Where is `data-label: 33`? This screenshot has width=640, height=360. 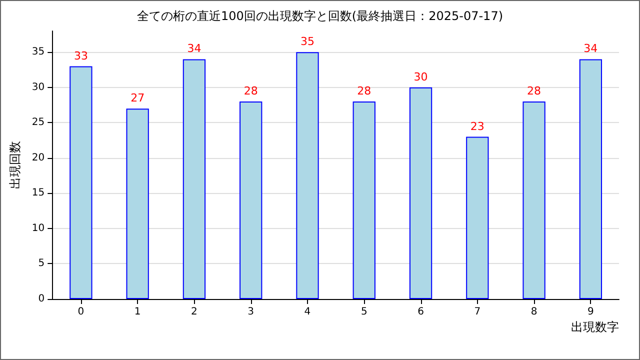 data-label: 33 is located at coordinates (81, 55).